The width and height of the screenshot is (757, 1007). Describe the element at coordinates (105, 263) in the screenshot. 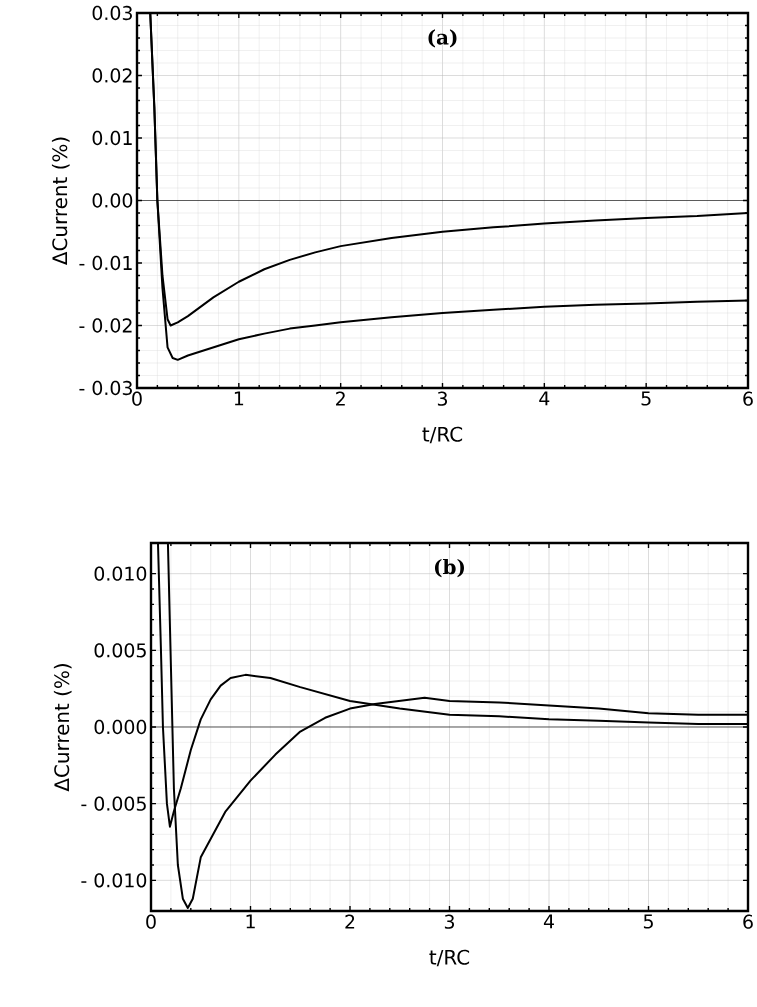

I see `y-tick-label: - 0.01` at that location.